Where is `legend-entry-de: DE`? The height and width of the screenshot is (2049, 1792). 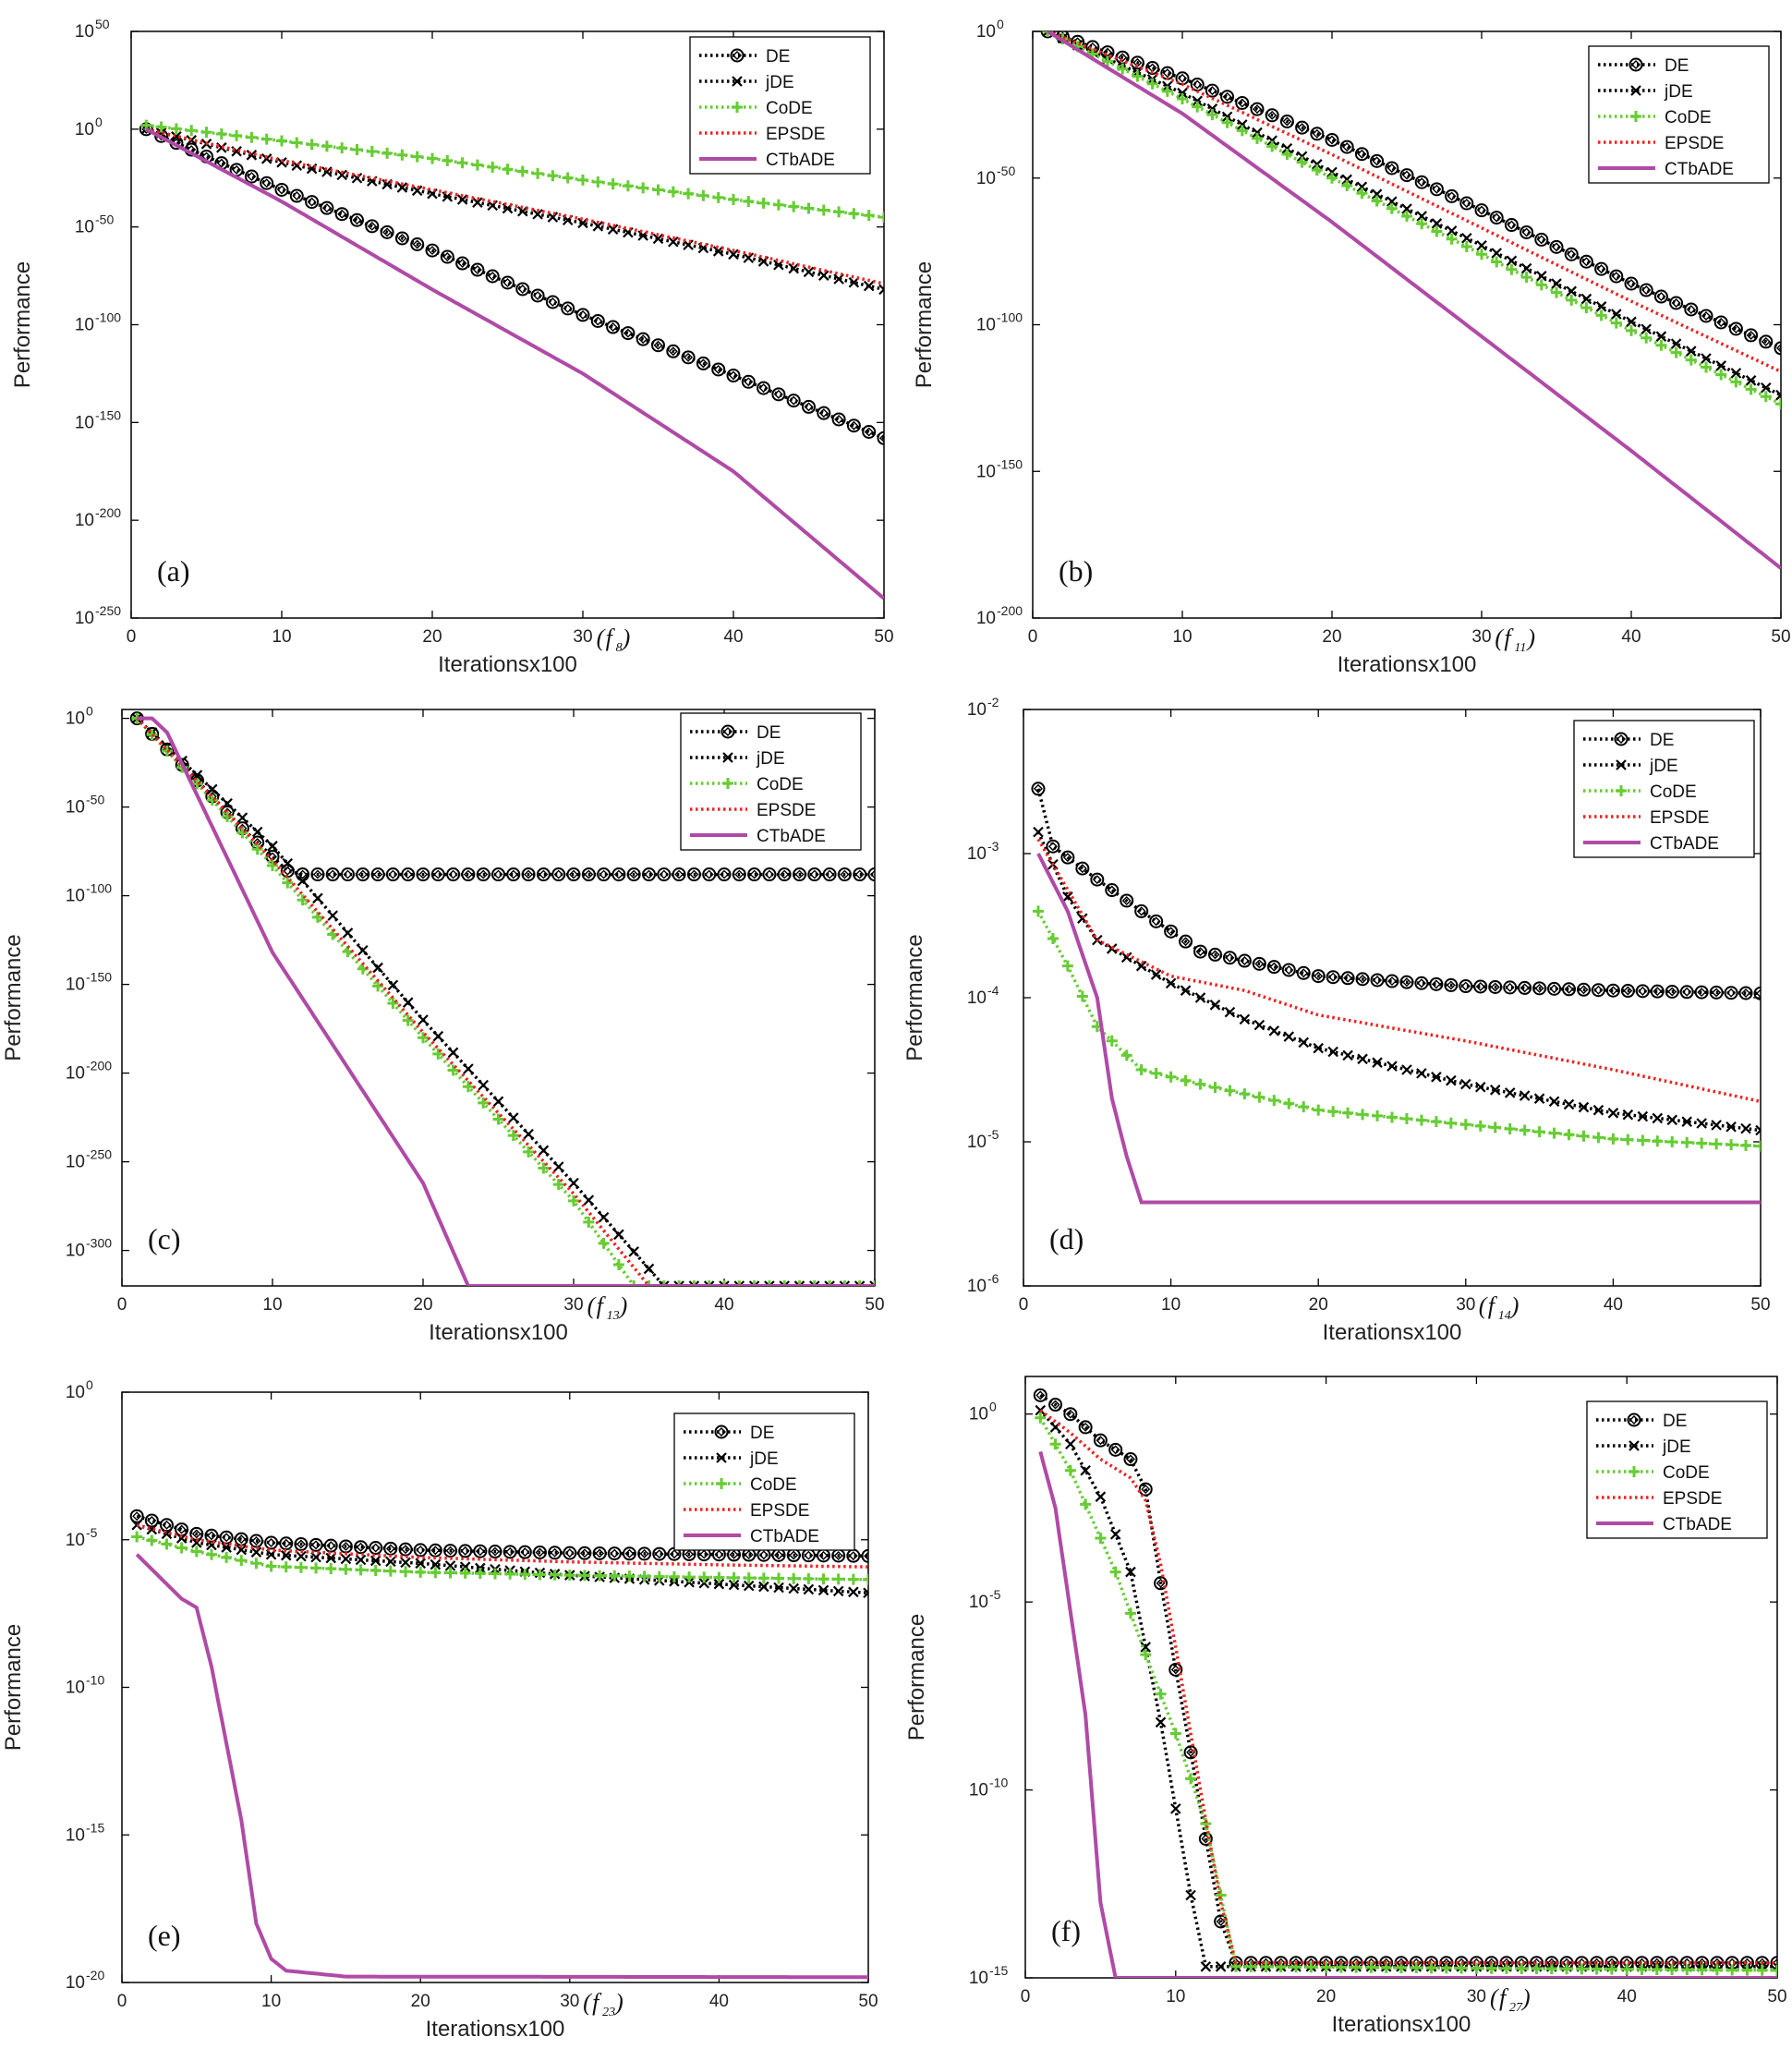
legend-entry-de: DE is located at coordinates (1675, 1421).